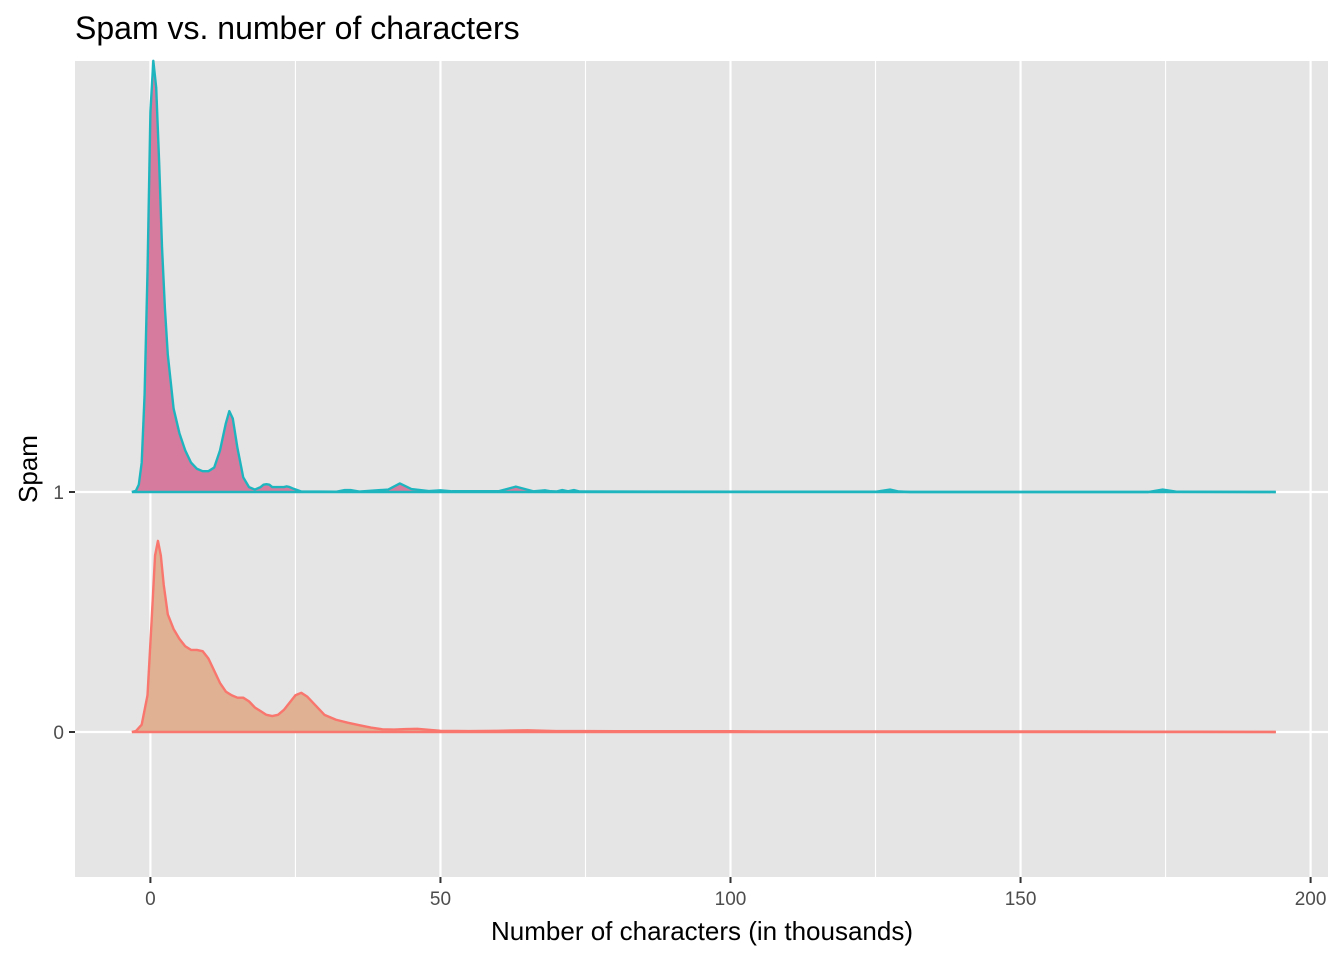  What do you see at coordinates (58, 733) in the screenshot?
I see `y-tick-label: 0` at bounding box center [58, 733].